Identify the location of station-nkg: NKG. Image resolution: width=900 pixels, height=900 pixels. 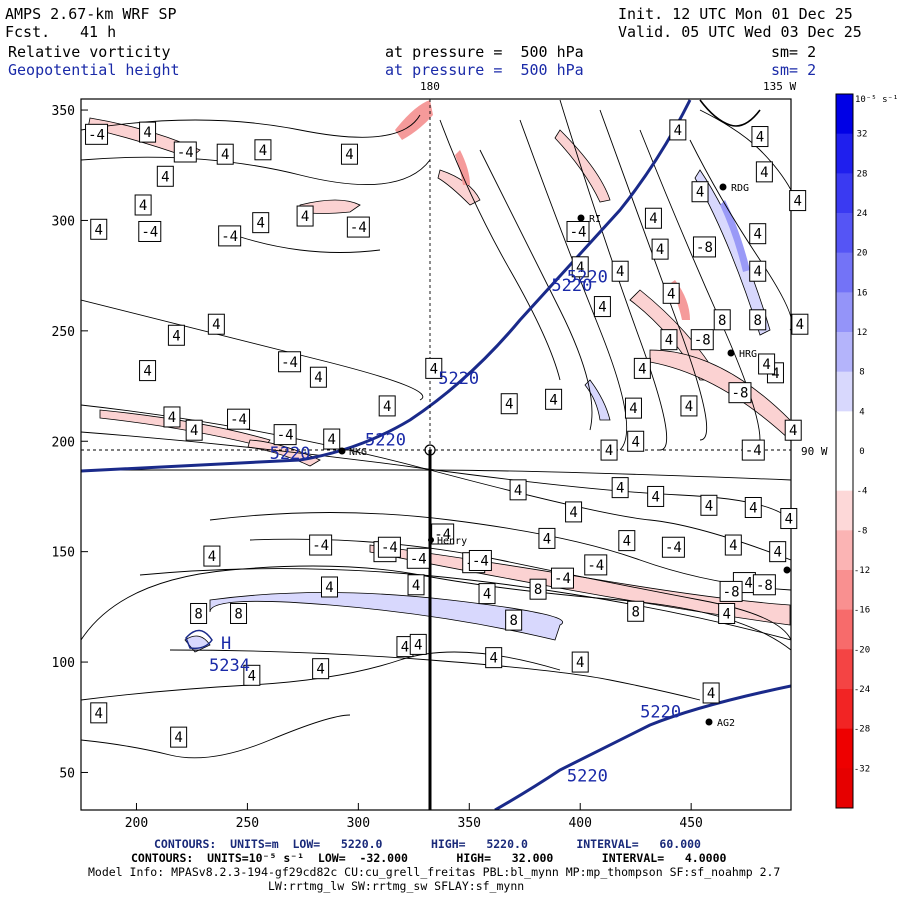
(352, 452).